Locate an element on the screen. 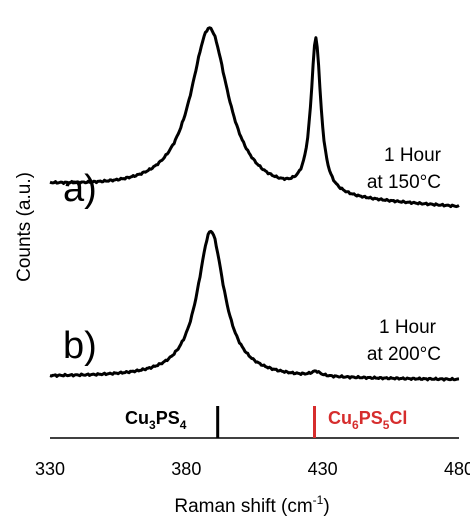  y-axis-title: Counts (a.u.) is located at coordinates (24, 227).